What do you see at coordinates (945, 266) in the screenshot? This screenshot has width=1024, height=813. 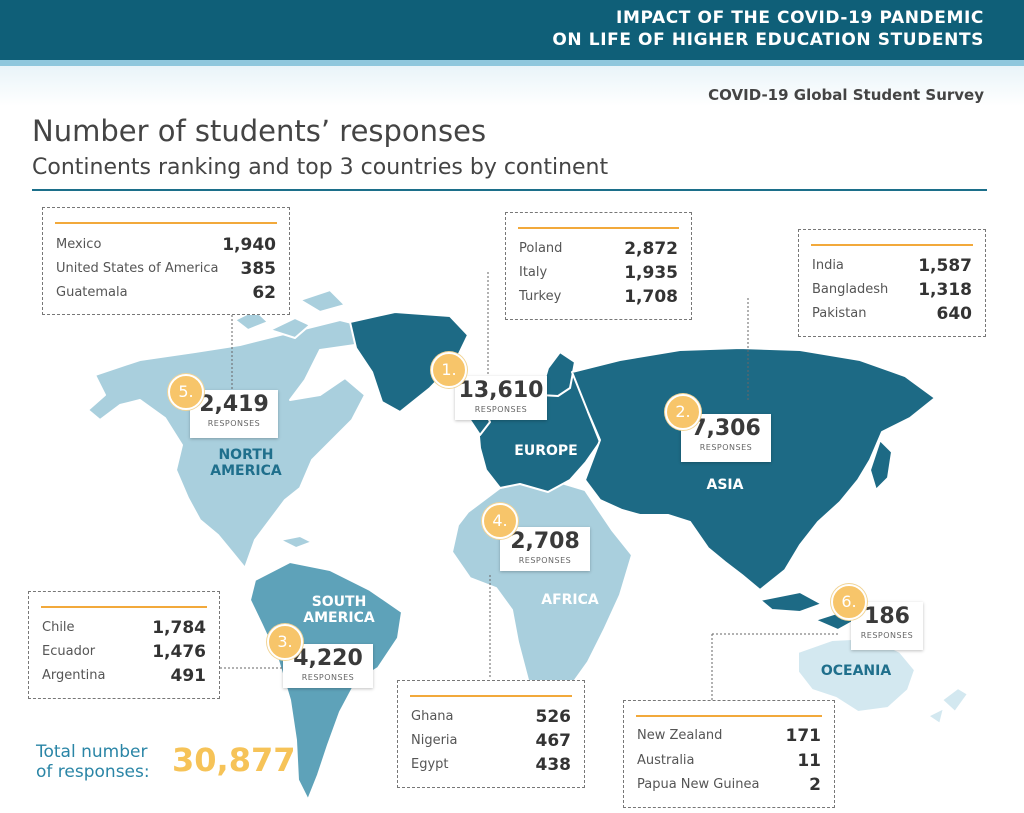 I see `country-value: 1,587` at bounding box center [945, 266].